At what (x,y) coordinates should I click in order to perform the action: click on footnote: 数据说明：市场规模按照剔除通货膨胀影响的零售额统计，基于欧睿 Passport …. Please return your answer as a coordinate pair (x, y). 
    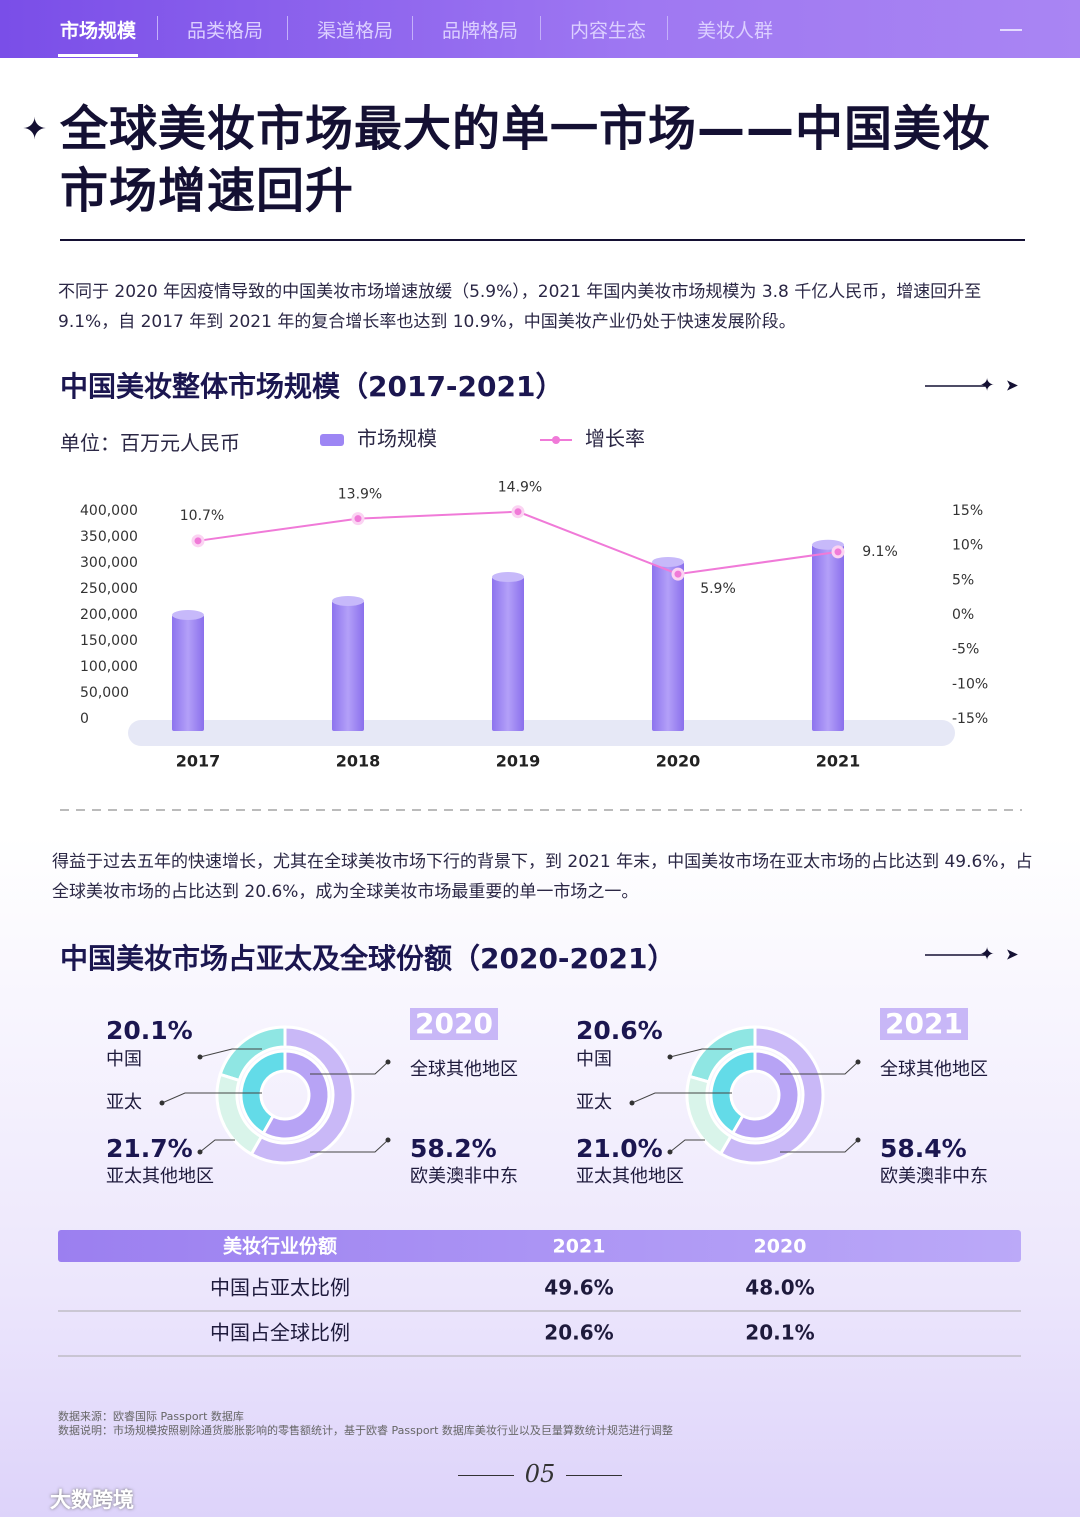
    Looking at the image, I should click on (365, 1430).